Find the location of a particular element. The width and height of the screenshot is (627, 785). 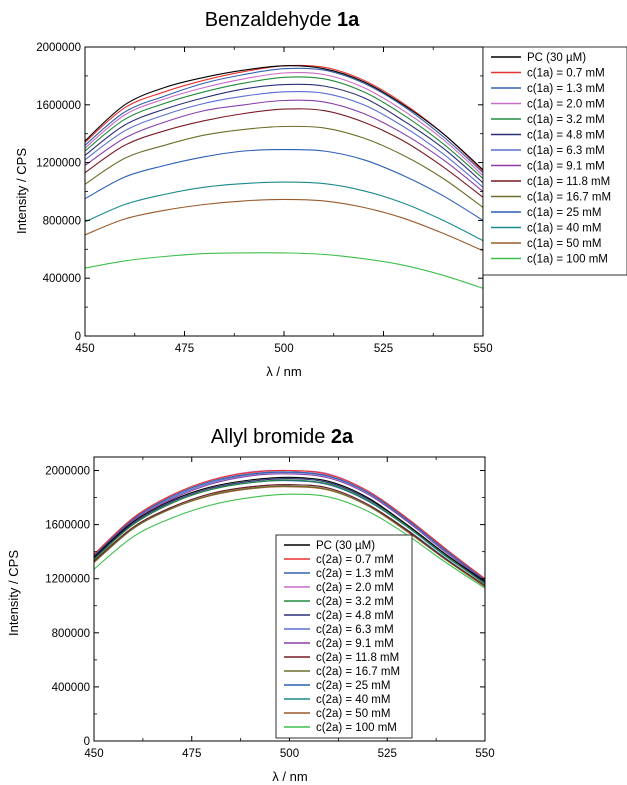

legend-item: c(1a) = 9.1 mM is located at coordinates (548, 167).